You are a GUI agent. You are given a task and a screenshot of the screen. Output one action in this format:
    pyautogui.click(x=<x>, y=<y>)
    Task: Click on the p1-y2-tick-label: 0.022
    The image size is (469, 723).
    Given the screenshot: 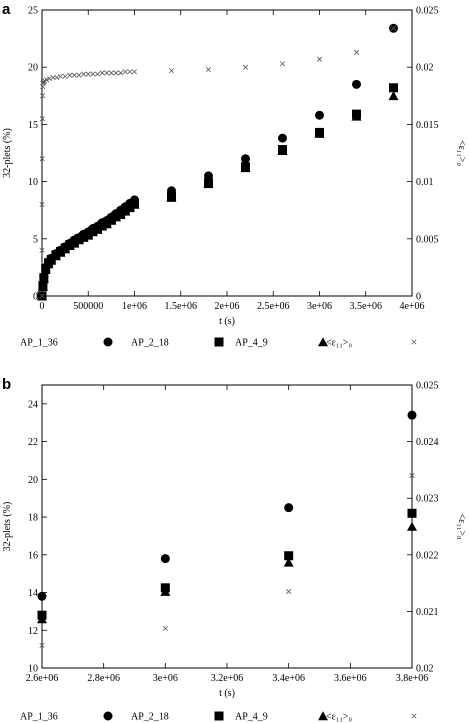 What is the action you would take?
    pyautogui.click(x=427, y=555)
    